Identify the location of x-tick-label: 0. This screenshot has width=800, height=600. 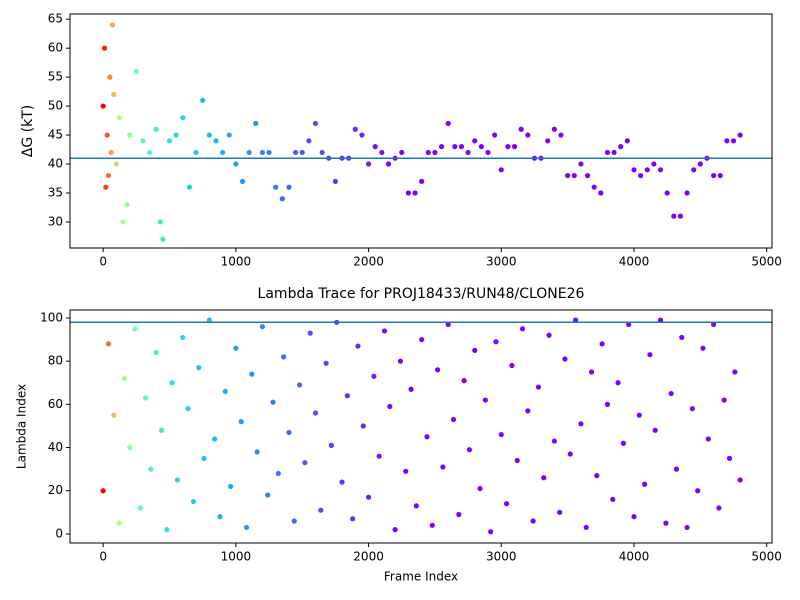
(103, 262).